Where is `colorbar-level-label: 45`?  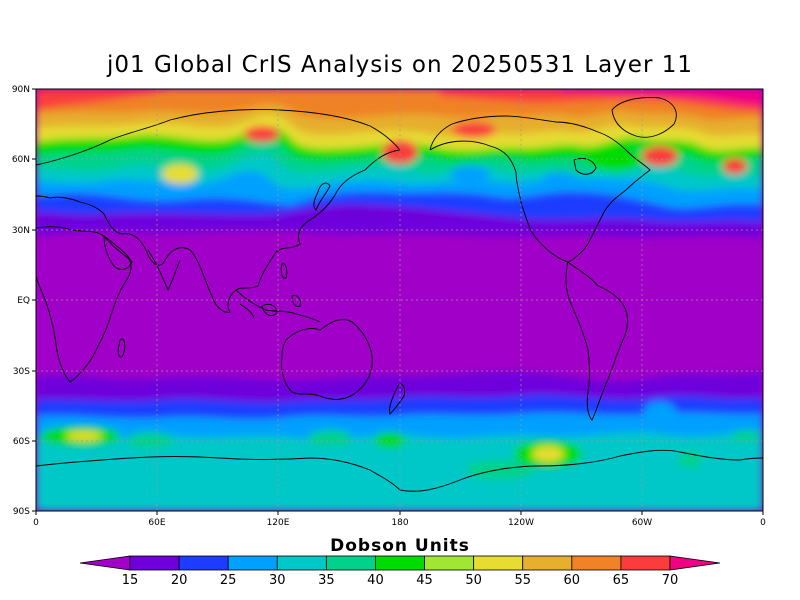 colorbar-level-label: 45 is located at coordinates (424, 580).